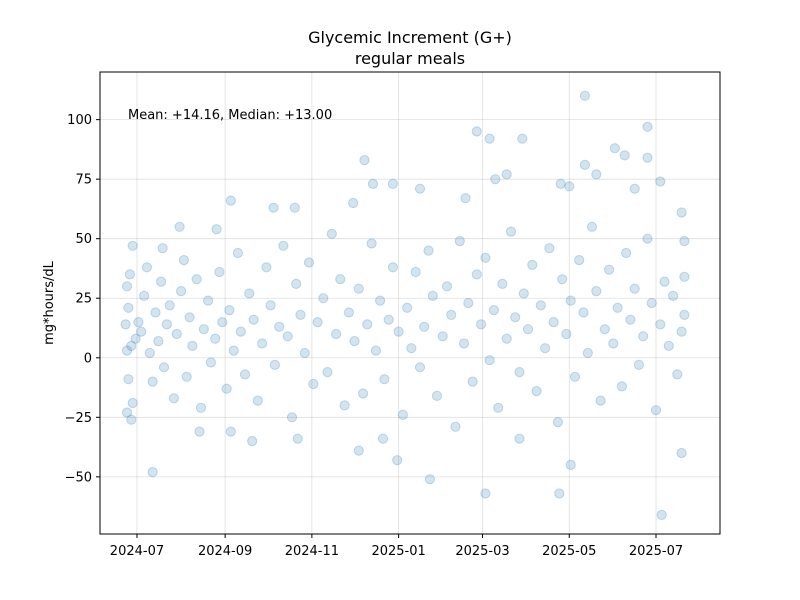 This screenshot has width=800, height=600. I want to click on x-tick-label: 2025-03, so click(482, 551).